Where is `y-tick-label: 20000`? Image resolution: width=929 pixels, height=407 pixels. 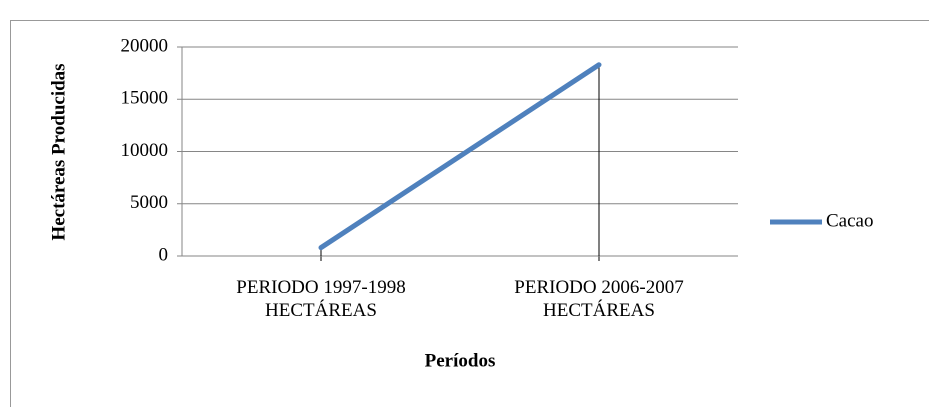
y-tick-label: 20000 is located at coordinates (145, 45).